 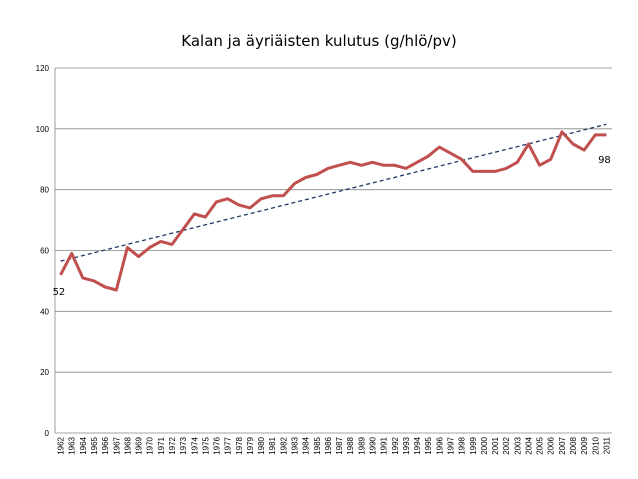 I want to click on data-label: 98, so click(x=604, y=160).